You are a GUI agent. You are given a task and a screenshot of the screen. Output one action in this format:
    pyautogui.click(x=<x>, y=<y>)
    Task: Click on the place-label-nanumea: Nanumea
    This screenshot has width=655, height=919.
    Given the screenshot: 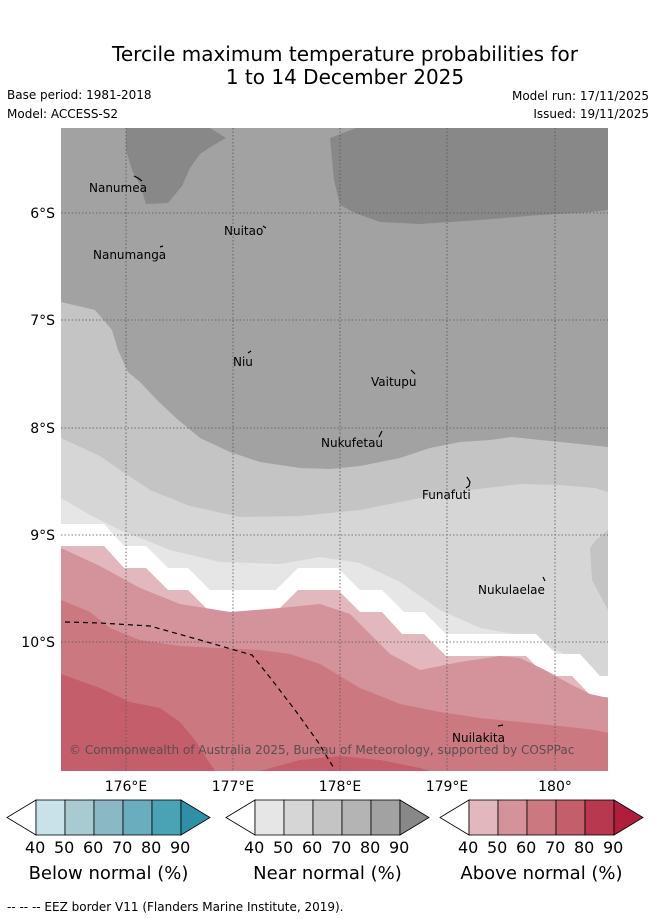 What is the action you would take?
    pyautogui.click(x=118, y=188)
    